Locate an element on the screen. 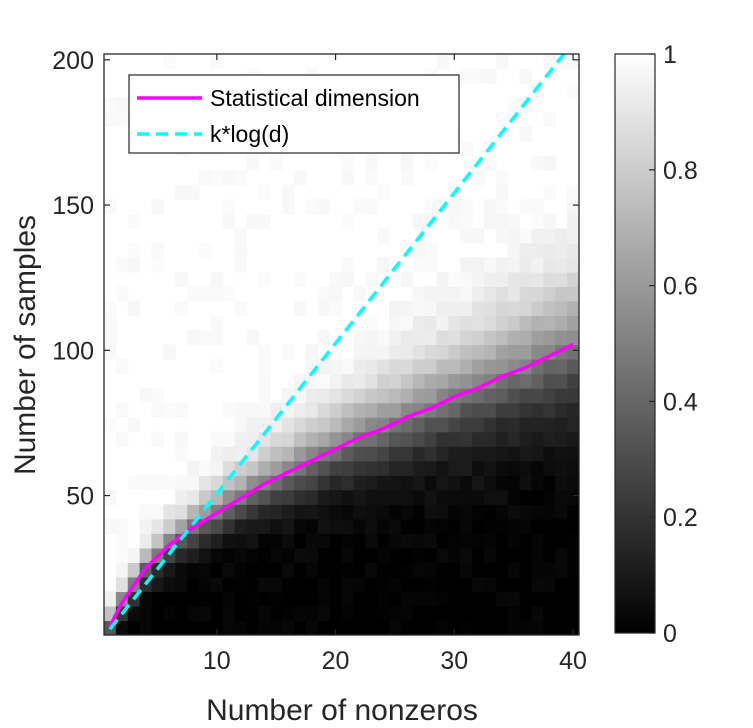 Image resolution: width=753 pixels, height=728 pixels. colorbar-tick-label: 0 is located at coordinates (670, 634).